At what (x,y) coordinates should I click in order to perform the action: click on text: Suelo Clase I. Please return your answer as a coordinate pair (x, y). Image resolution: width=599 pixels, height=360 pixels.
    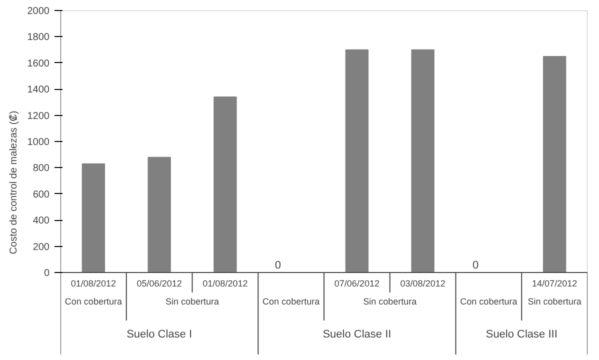
    Looking at the image, I should click on (159, 334).